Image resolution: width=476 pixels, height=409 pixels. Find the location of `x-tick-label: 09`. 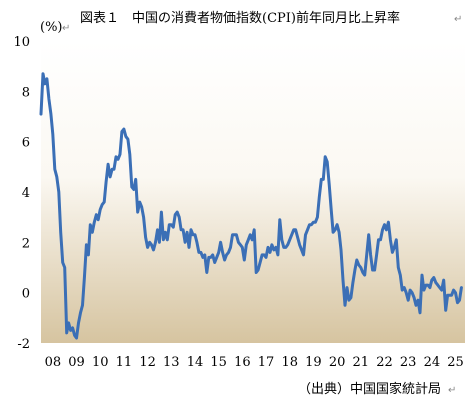

x-tick-label: 09 is located at coordinates (76, 362).